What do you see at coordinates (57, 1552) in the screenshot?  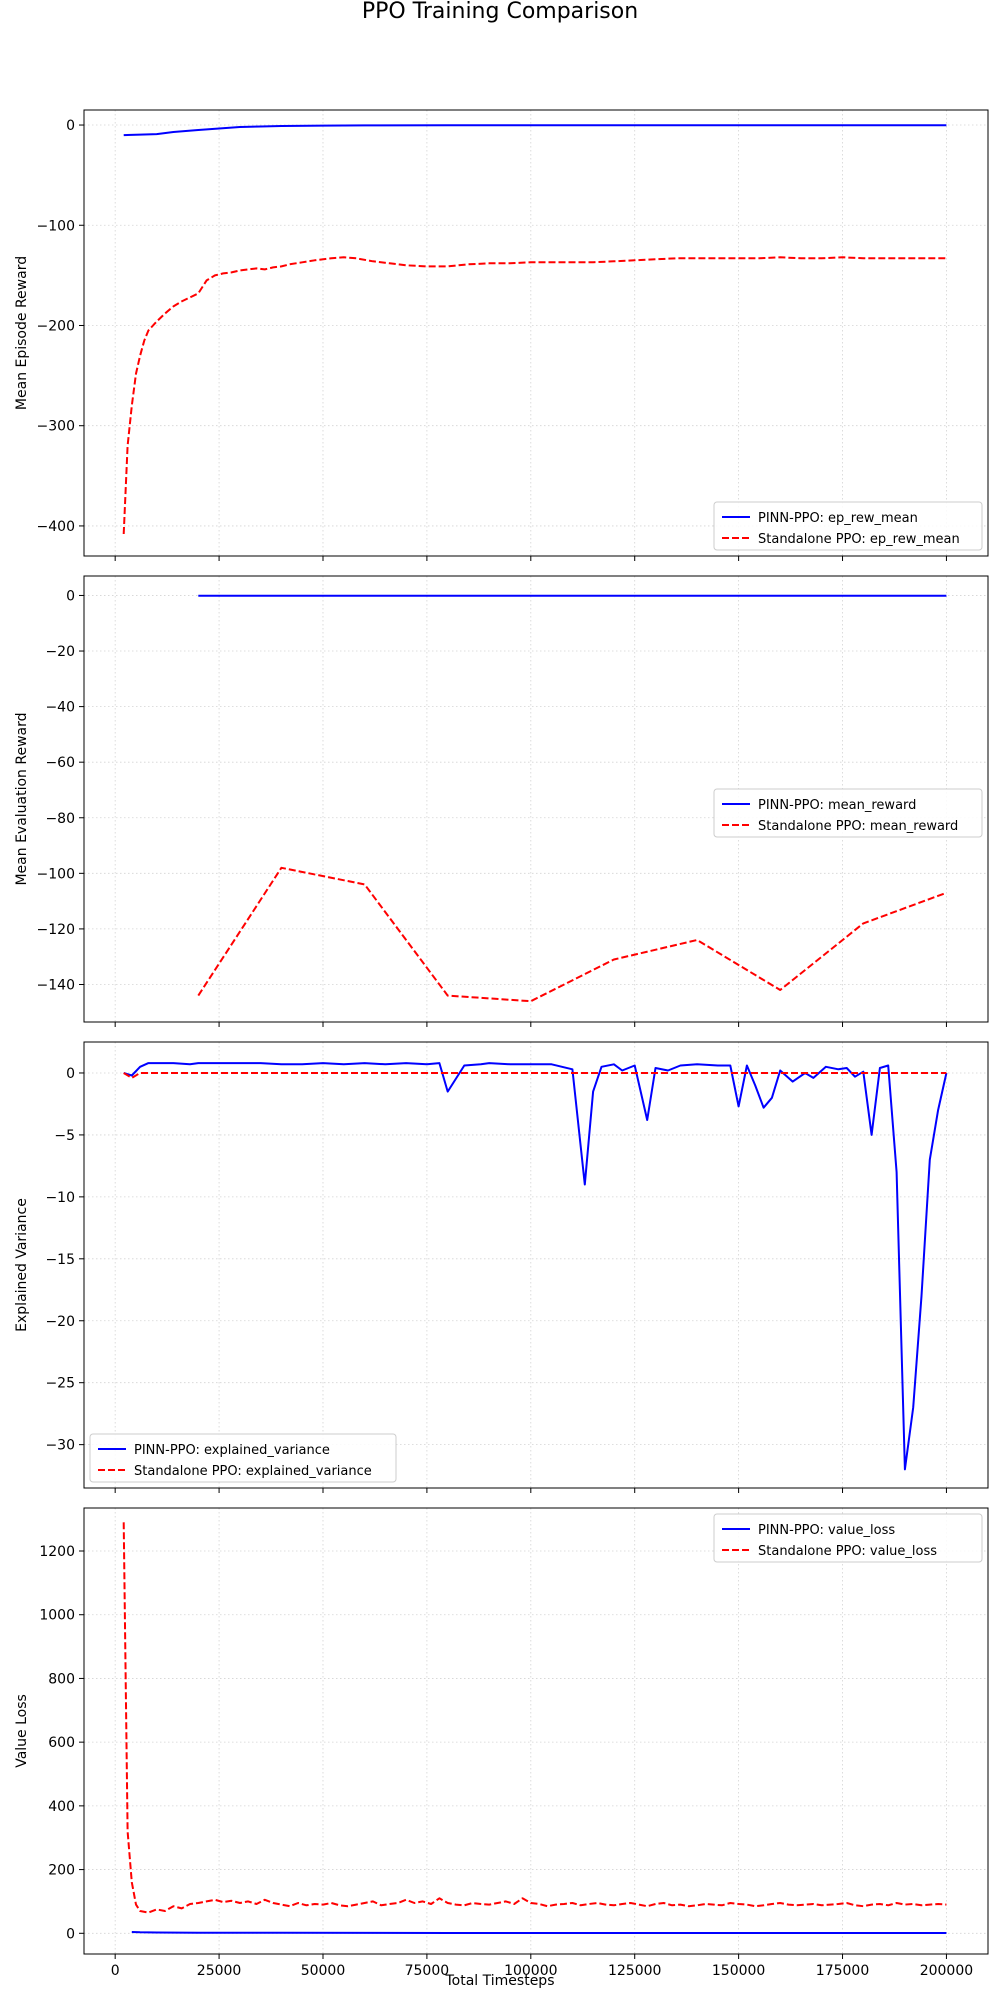 I see `y-tick-label: 1200` at bounding box center [57, 1552].